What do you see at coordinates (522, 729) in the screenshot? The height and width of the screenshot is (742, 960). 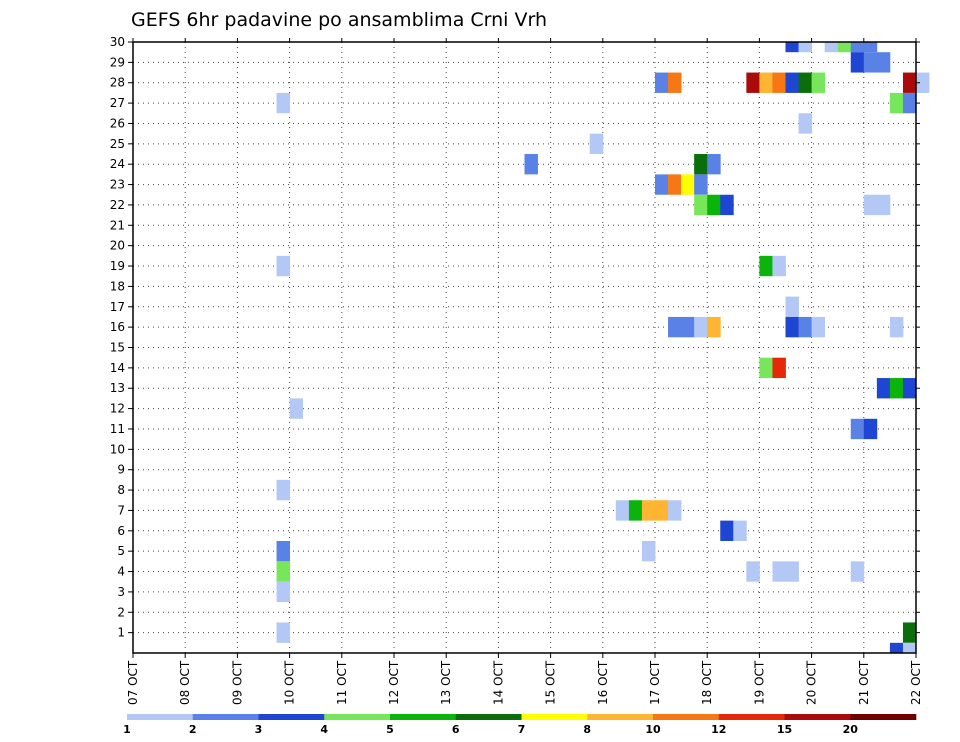 I see `legend-label: 7` at bounding box center [522, 729].